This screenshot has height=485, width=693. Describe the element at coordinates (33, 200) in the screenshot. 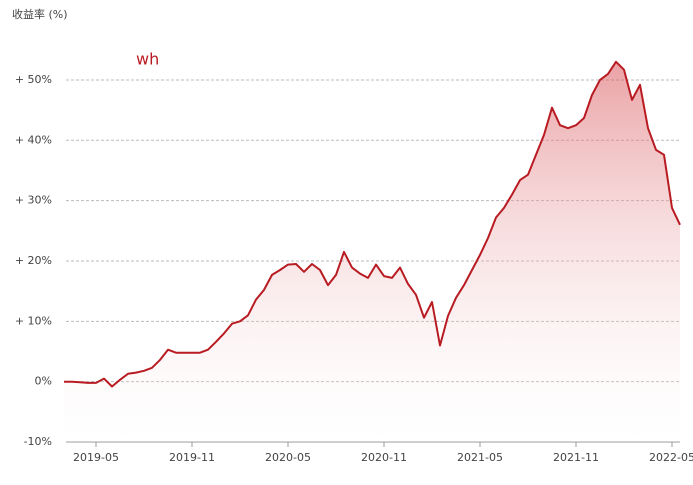

I see `y-tick-label: + 30%` at that location.